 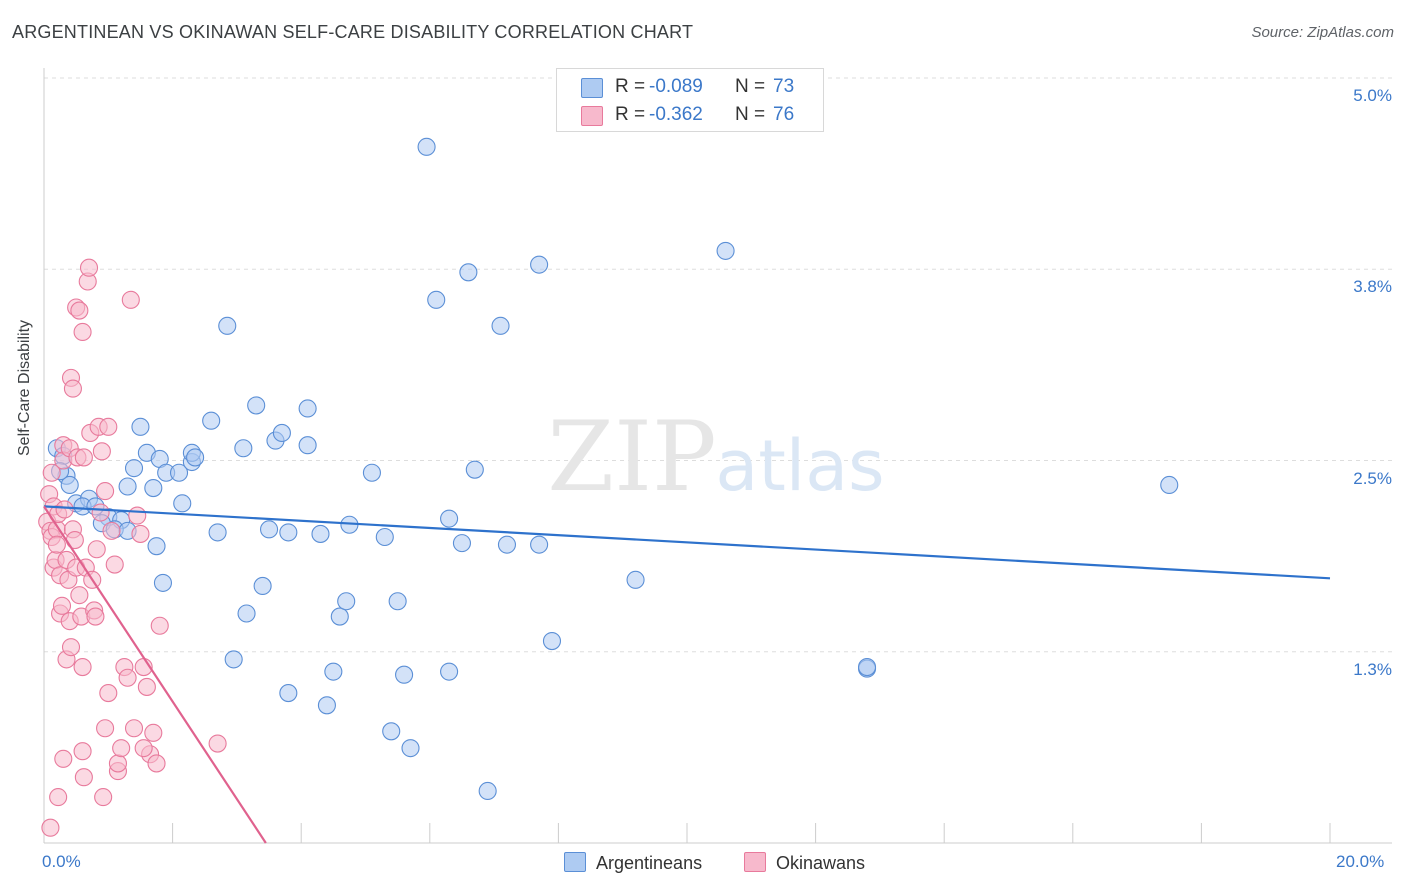 I want to click on trend-line-argentineans, so click(x=687, y=542).